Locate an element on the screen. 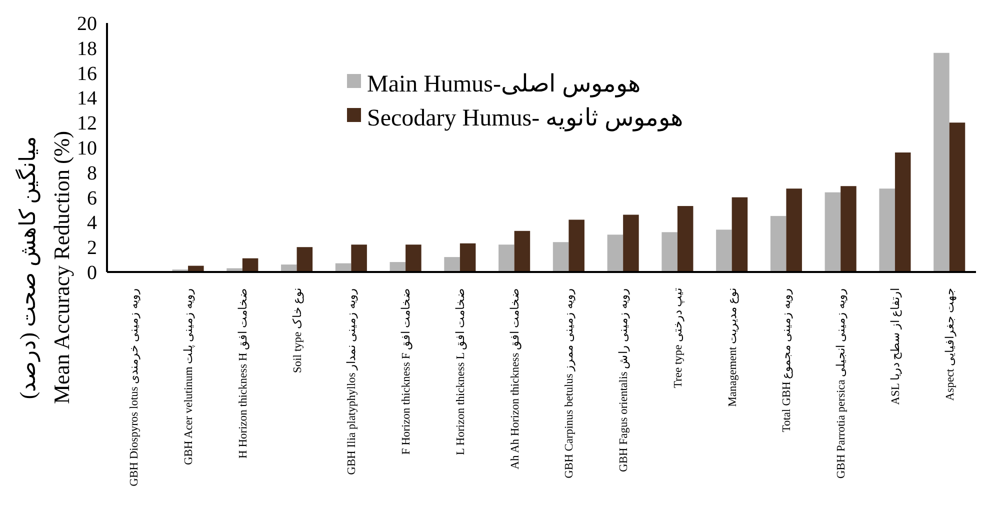 Image resolution: width=984 pixels, height=525 pixels. x-tick-label: Total GBH رویه زمینی مجموع is located at coordinates (787, 360).